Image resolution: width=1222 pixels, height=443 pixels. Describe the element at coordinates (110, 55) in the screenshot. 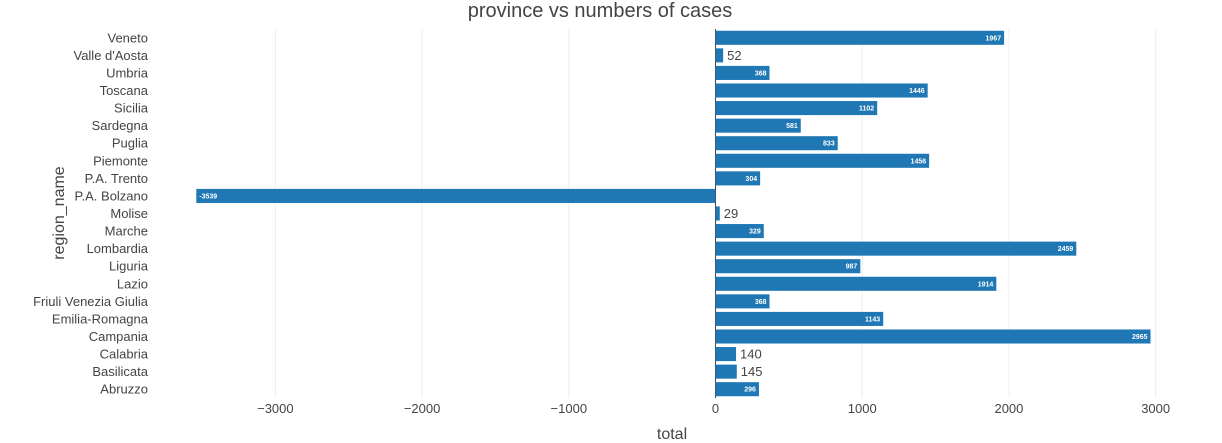

I see `y-category-label: Valle d'Aosta` at that location.